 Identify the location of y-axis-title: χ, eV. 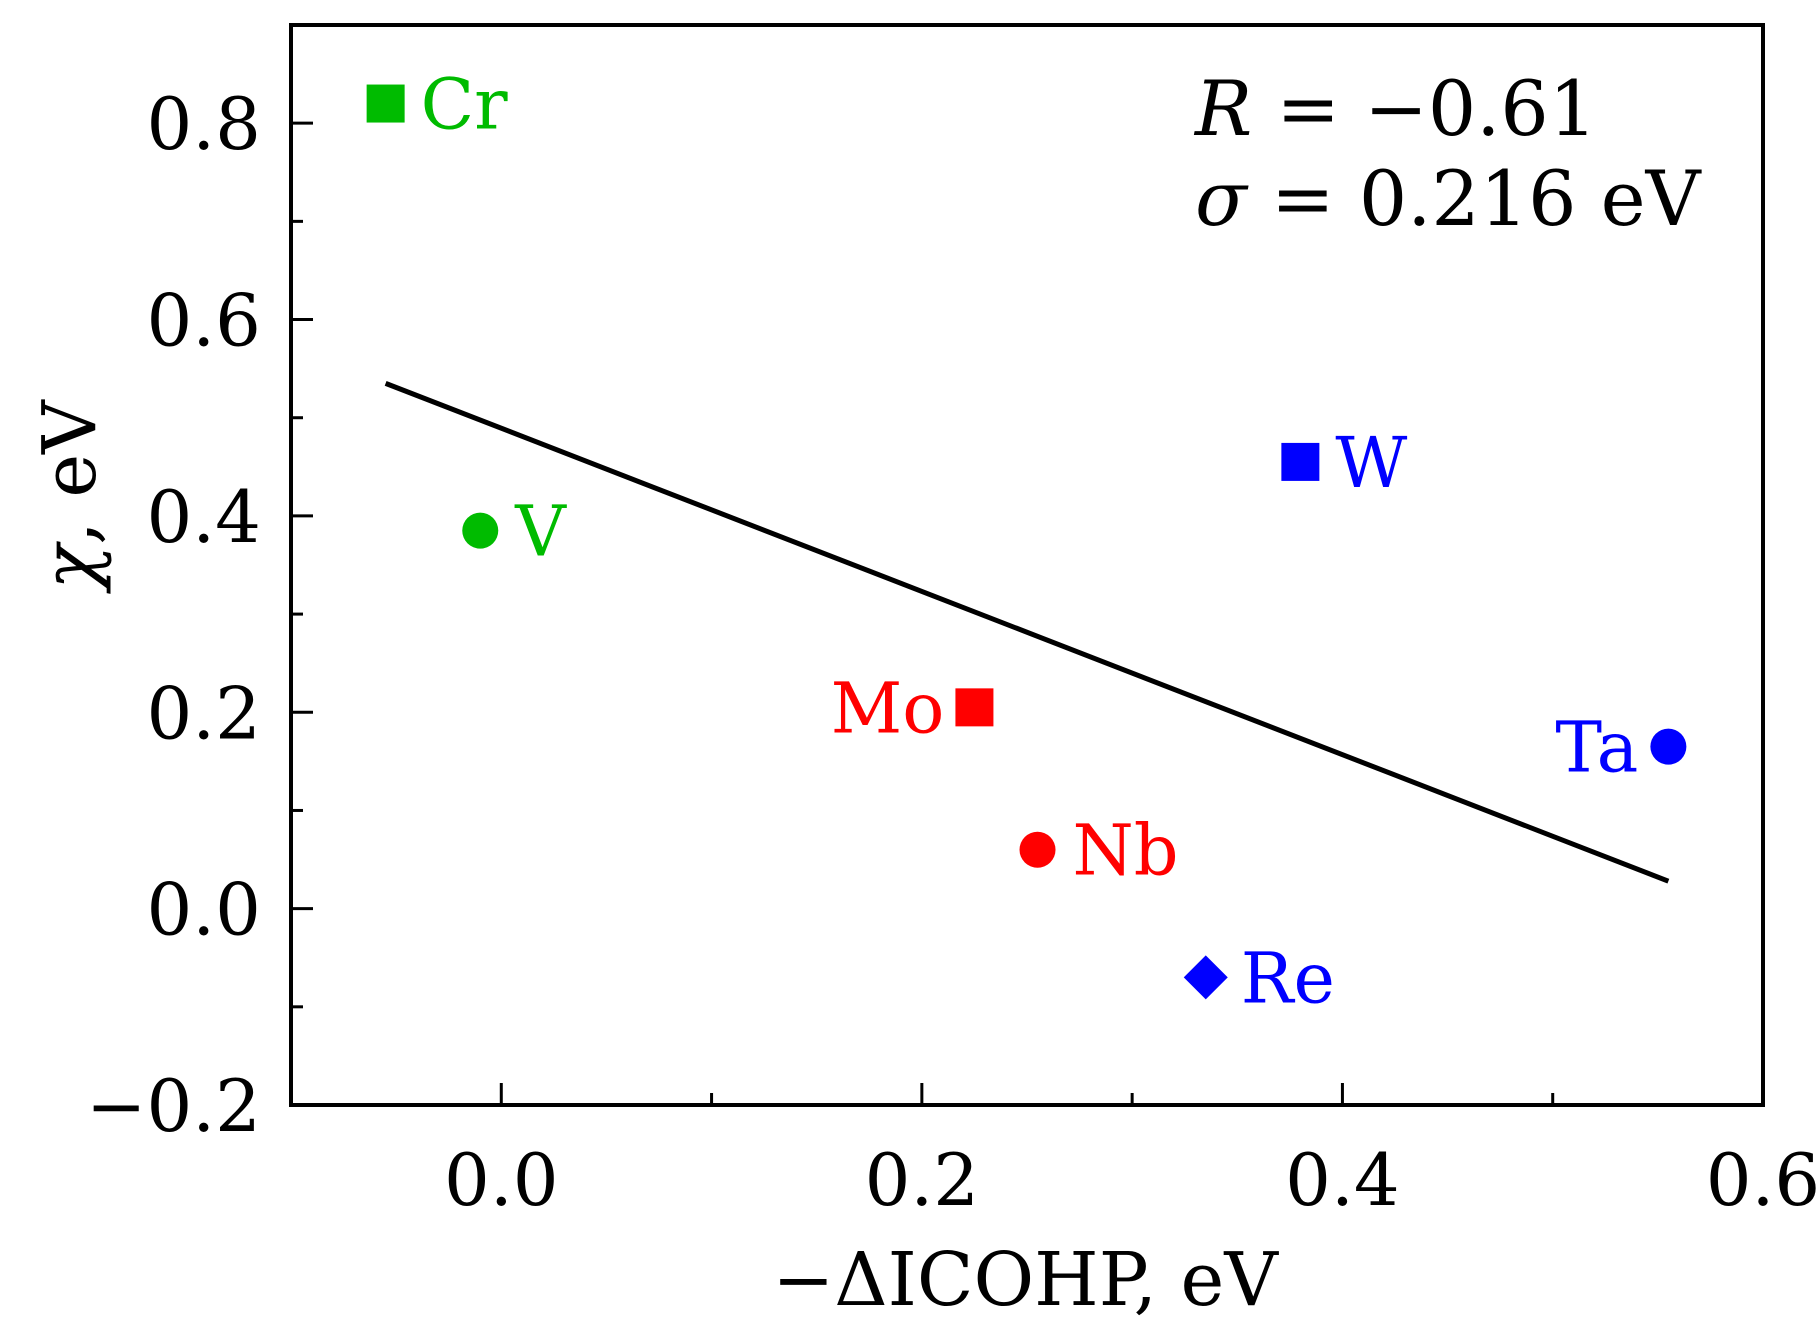
(70, 497).